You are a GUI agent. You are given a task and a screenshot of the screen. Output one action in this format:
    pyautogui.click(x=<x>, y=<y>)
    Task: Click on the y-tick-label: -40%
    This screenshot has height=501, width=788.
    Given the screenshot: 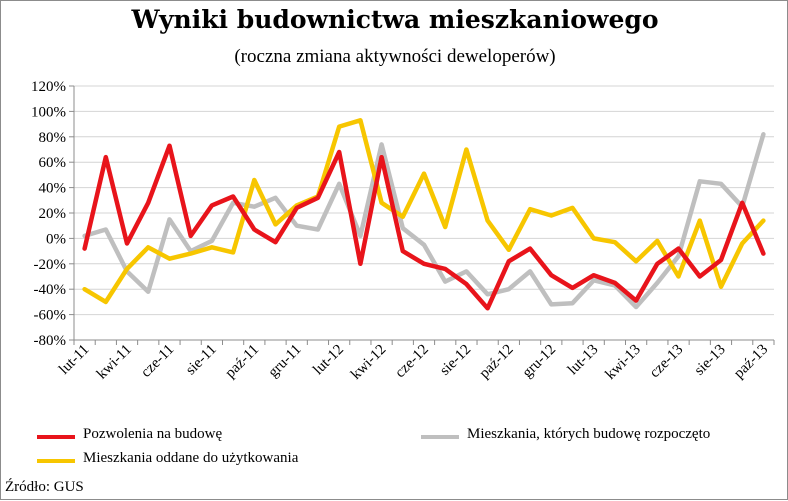 What is the action you would take?
    pyautogui.click(x=50, y=290)
    